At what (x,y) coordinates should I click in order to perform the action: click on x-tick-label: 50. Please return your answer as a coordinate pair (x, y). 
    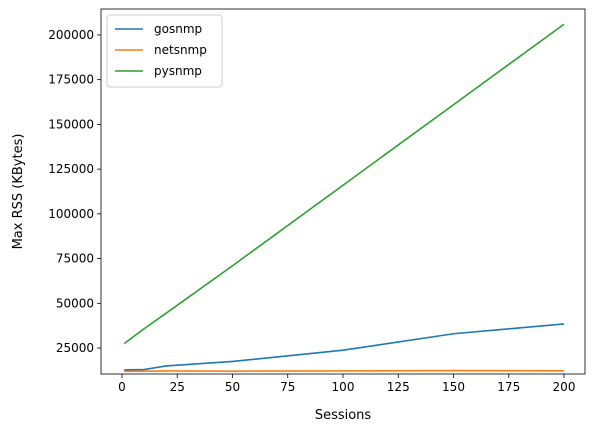
    Looking at the image, I should click on (232, 387).